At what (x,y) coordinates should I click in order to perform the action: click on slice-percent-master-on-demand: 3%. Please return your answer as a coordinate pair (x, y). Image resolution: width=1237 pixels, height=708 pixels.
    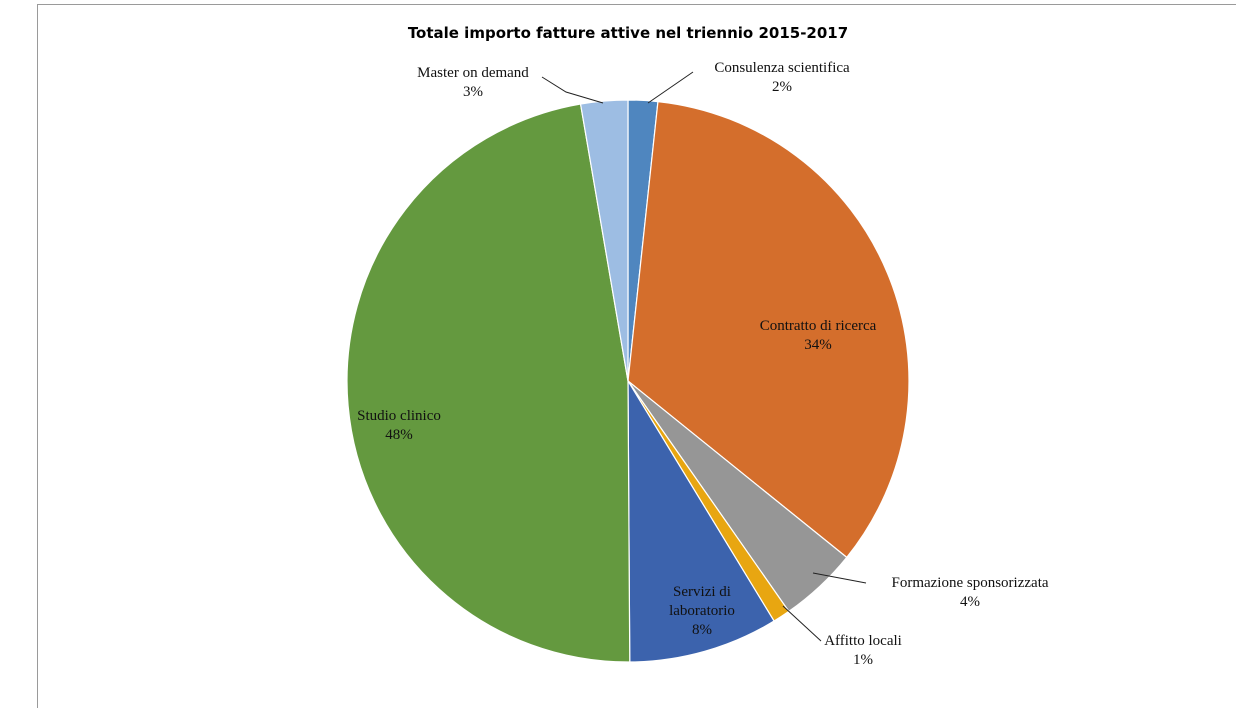
    Looking at the image, I should click on (473, 92).